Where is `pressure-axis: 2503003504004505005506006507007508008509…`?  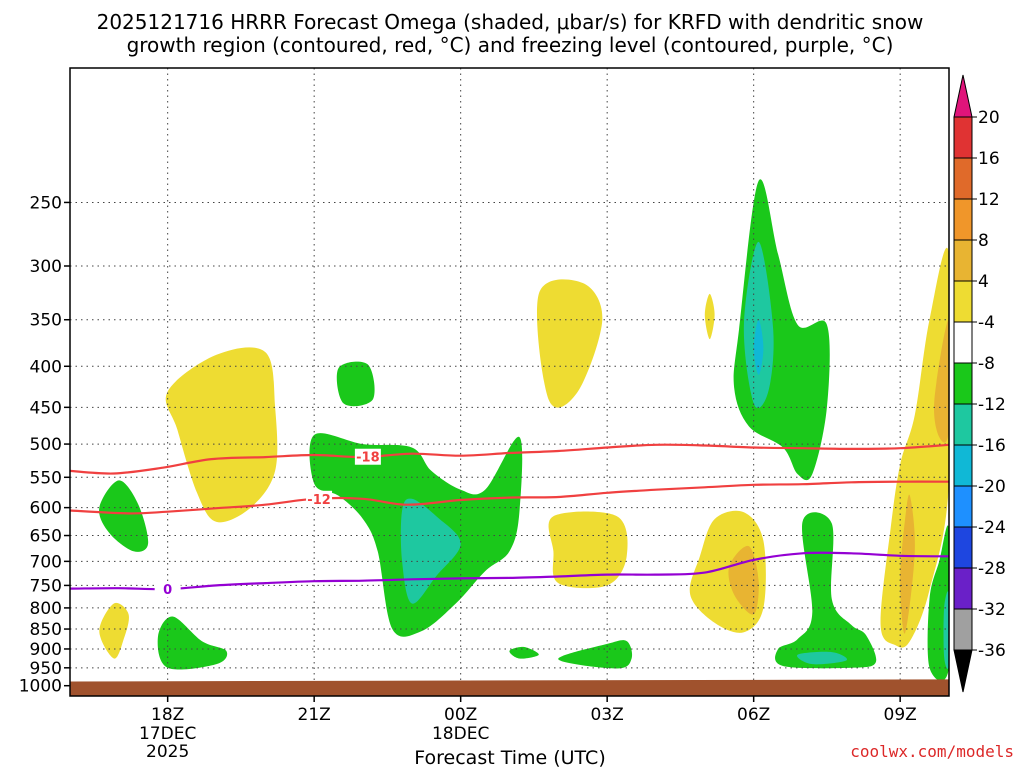 pressure-axis: 2503003504004505005506006507007508008509… is located at coordinates (44, 445).